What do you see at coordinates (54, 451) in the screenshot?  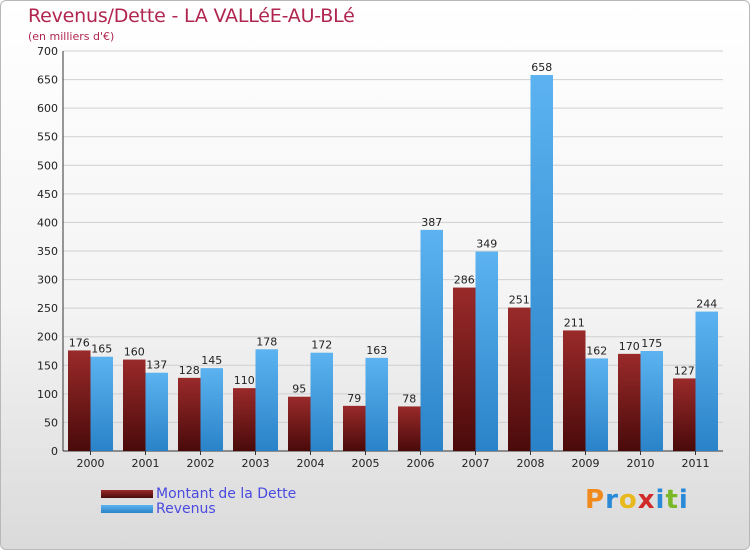 I see `y-tick-label: 0` at bounding box center [54, 451].